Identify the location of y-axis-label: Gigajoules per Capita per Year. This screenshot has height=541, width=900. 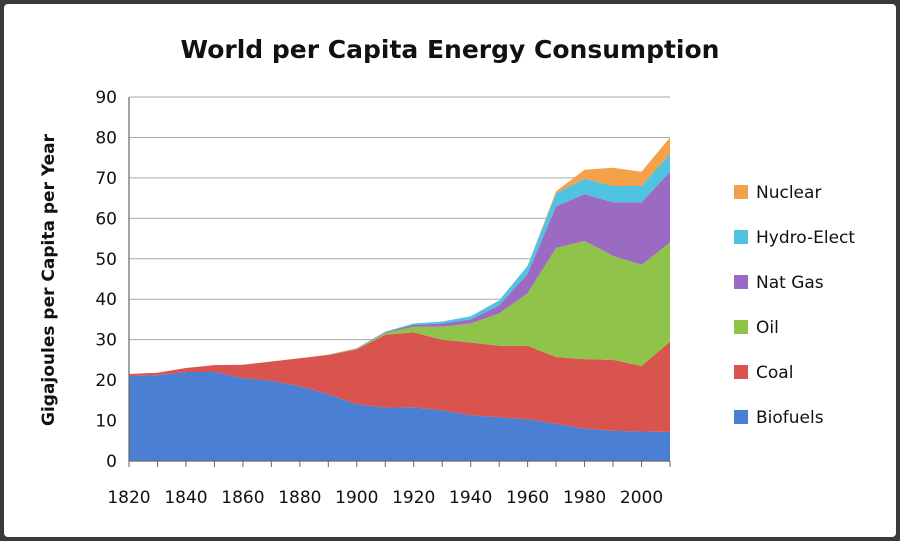
(49, 279).